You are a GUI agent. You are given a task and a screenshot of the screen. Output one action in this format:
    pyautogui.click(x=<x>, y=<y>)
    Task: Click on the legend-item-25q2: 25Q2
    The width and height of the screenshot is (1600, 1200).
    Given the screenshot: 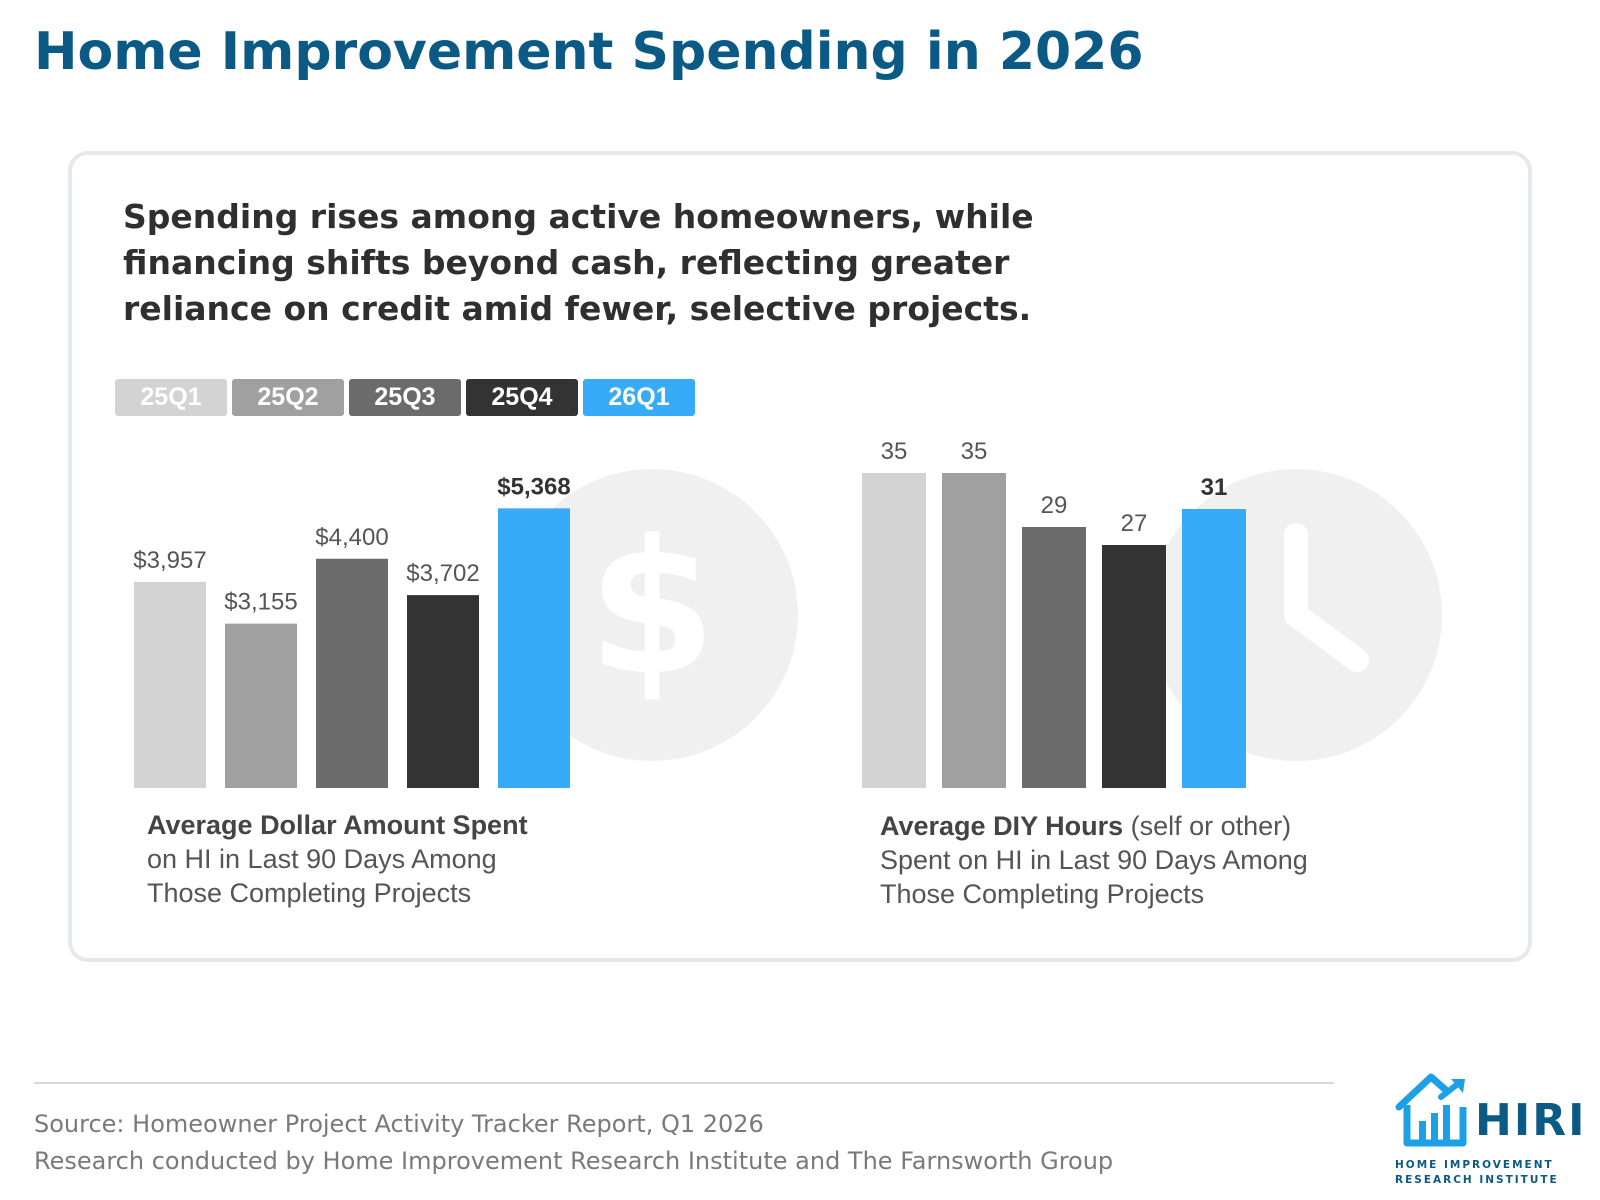 What is the action you would take?
    pyautogui.click(x=288, y=397)
    